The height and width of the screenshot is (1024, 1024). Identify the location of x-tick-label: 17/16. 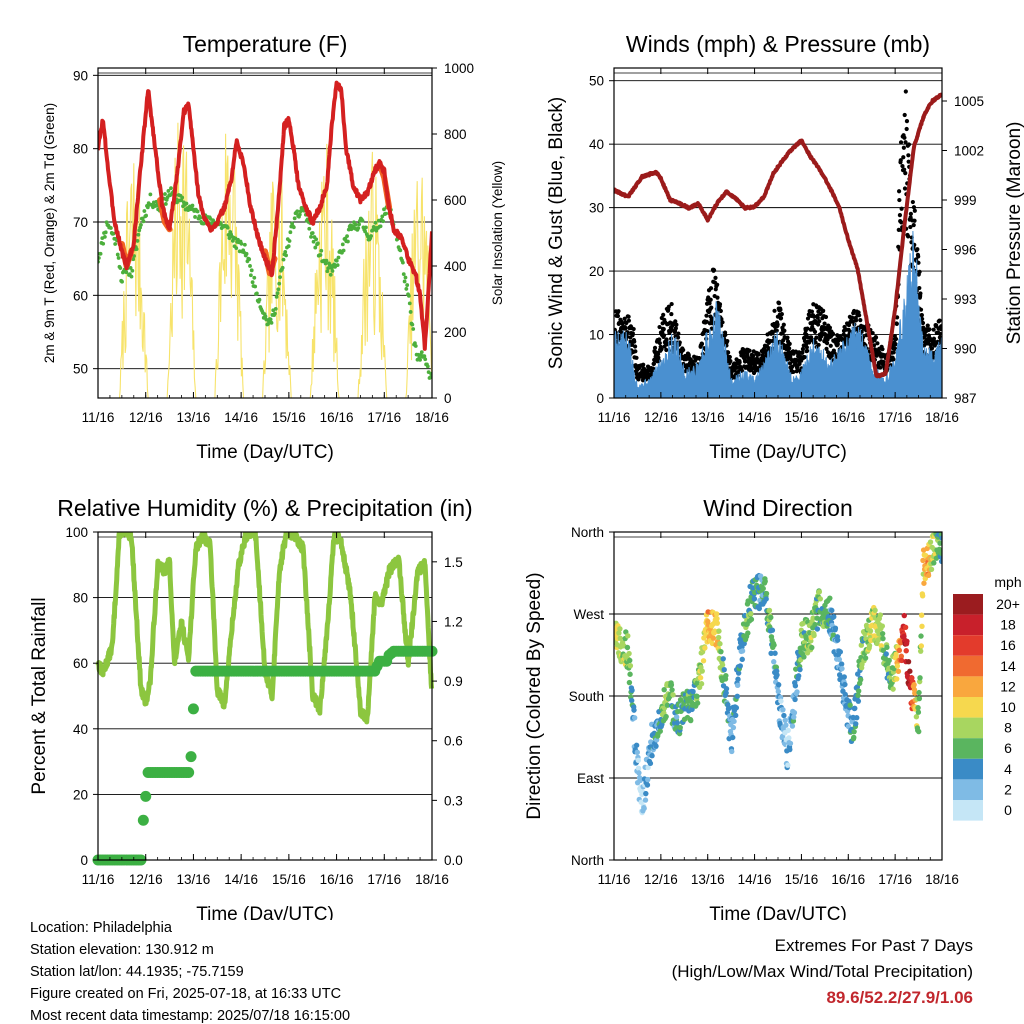
(895, 417).